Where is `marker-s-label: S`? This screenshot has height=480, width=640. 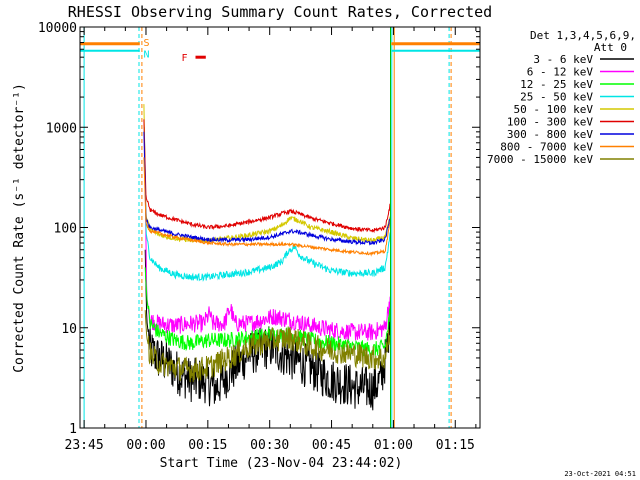
marker-s-label: S is located at coordinates (147, 43).